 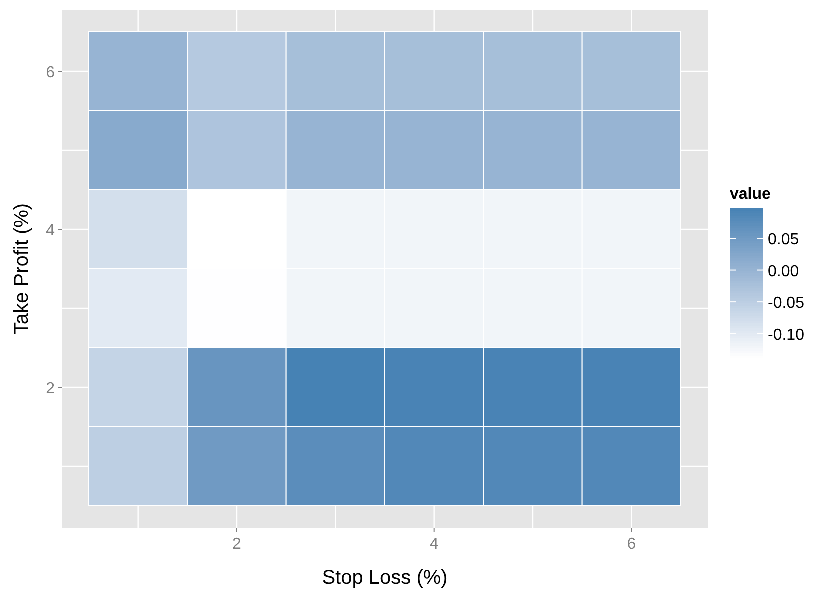 I want to click on y-tick-label: 2, so click(x=51, y=389).